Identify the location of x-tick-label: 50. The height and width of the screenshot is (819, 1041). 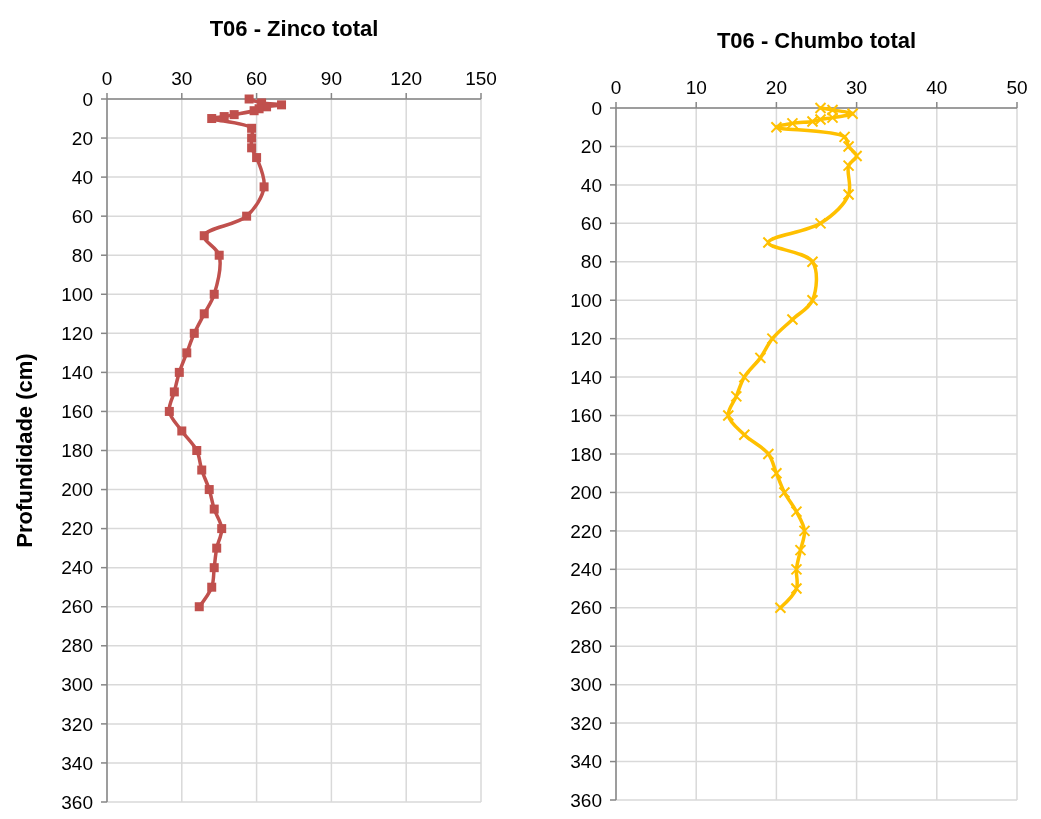
(1017, 87).